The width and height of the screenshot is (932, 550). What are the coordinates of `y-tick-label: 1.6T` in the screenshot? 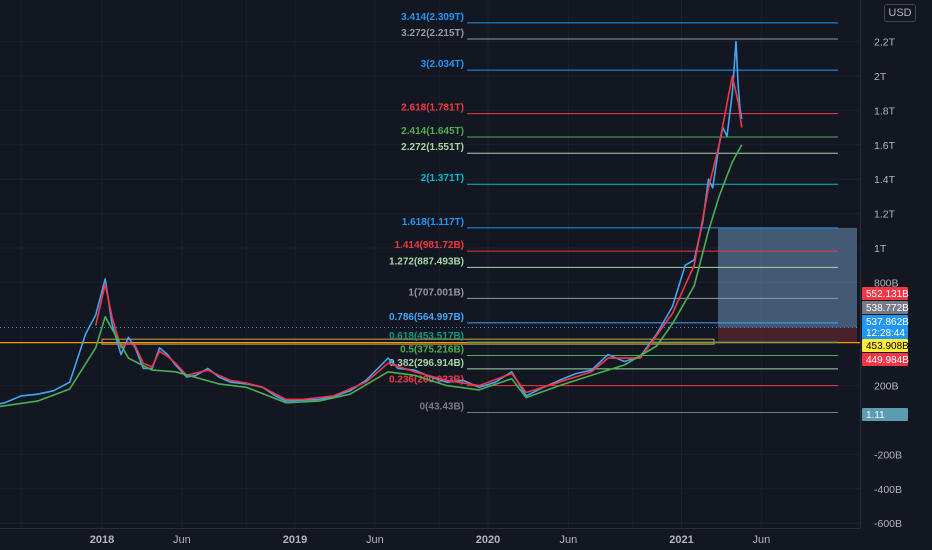 It's located at (885, 146).